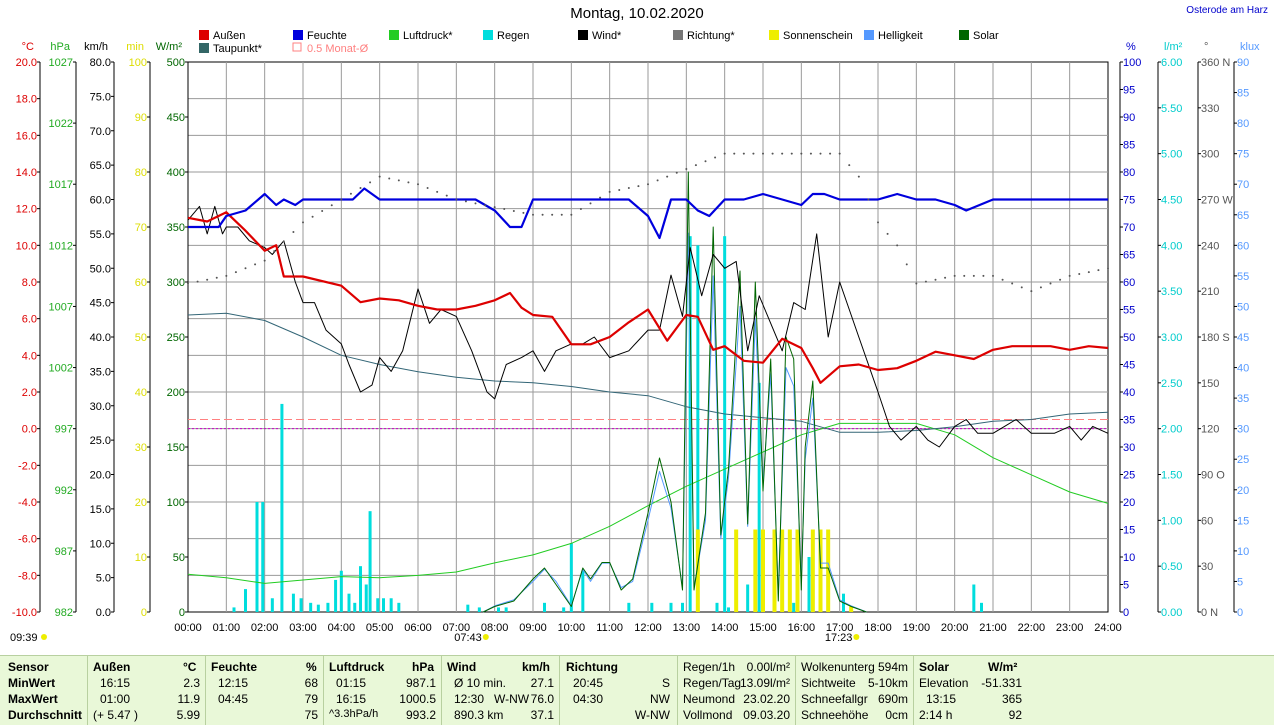 The width and height of the screenshot is (1274, 725). I want to click on x-tick-label: 09:00, so click(533, 628).